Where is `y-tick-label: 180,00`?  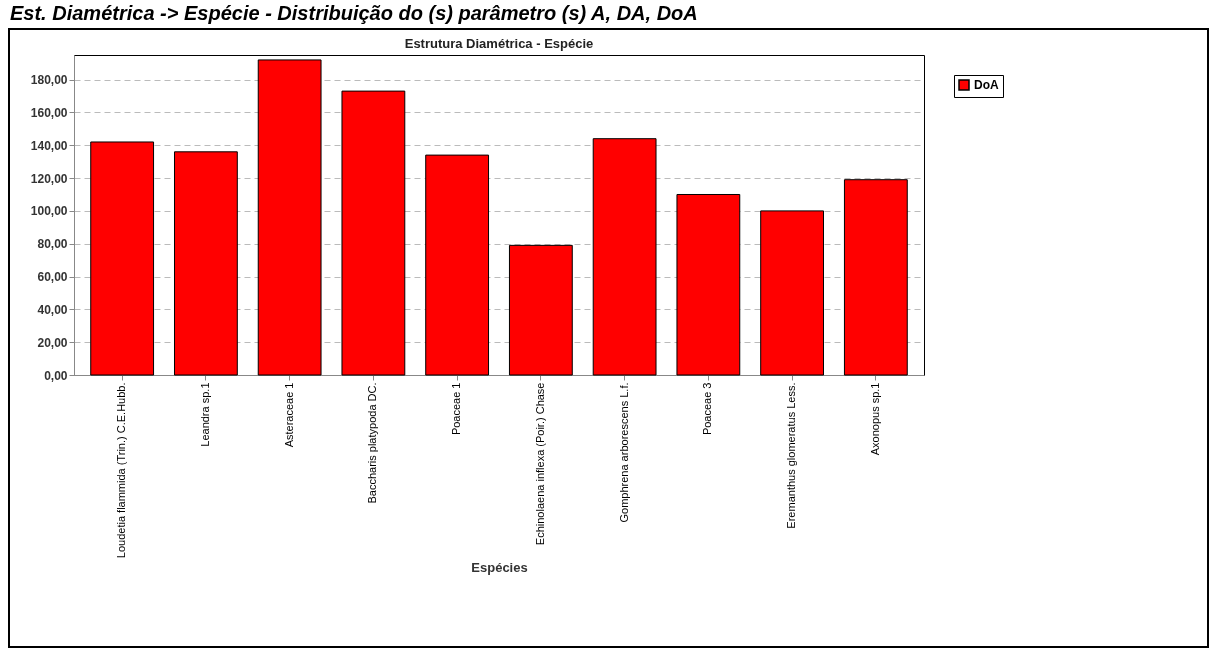
y-tick-label: 180,00 is located at coordinates (49, 80).